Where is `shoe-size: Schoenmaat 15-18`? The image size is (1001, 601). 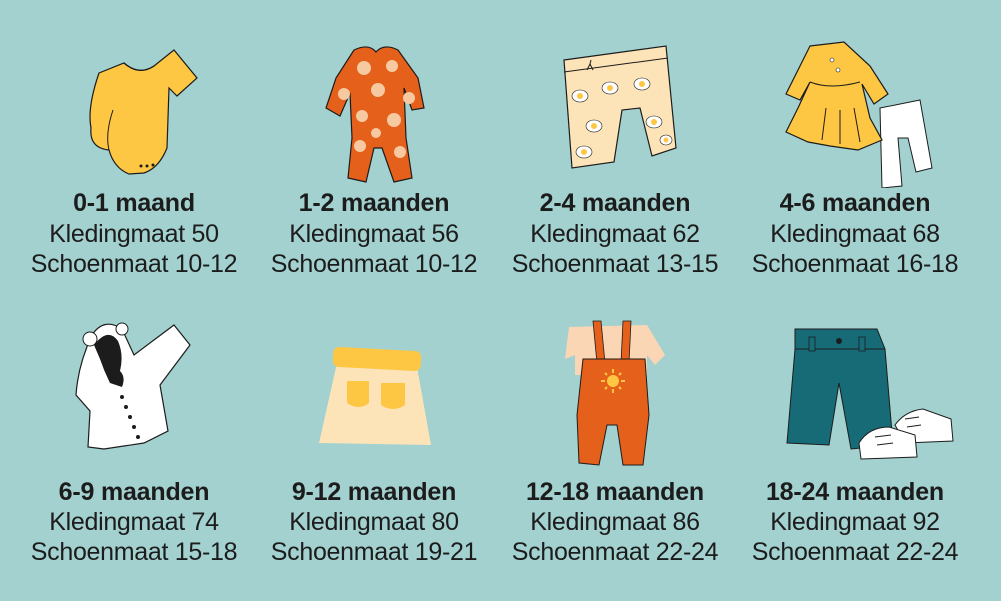 shoe-size: Schoenmaat 15-18 is located at coordinates (134, 552).